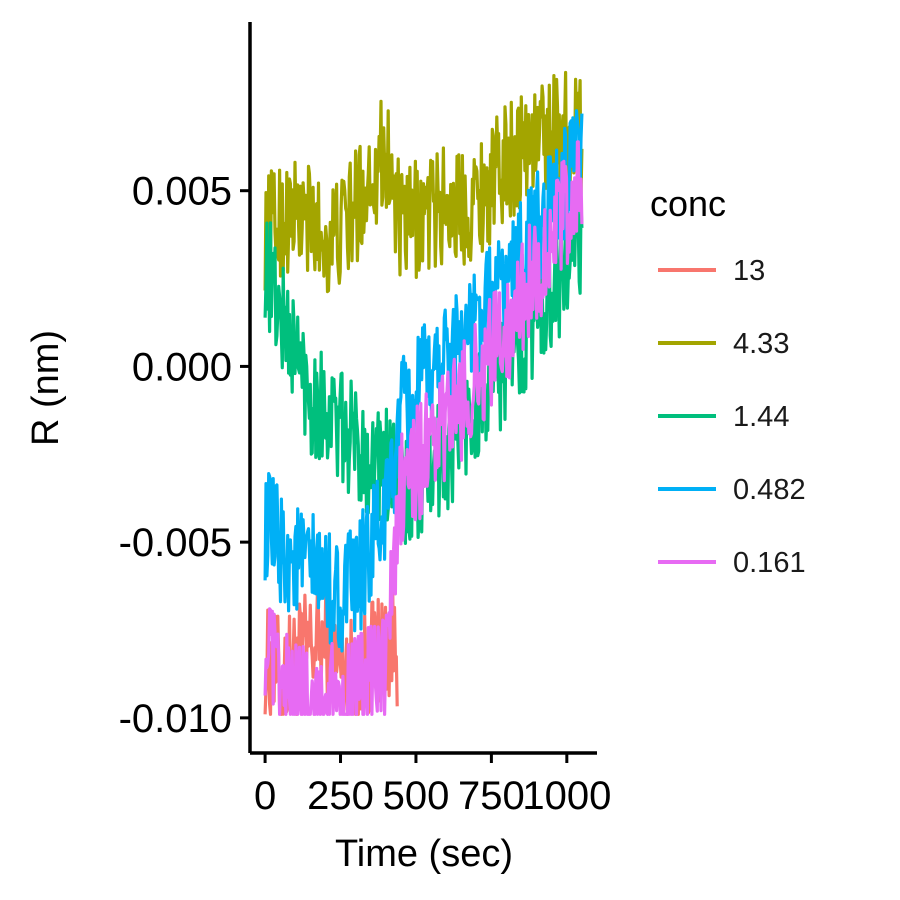 This screenshot has width=900, height=900. I want to click on legend-items: 13 4.33 1.44 0.482 0.161, so click(732, 417).